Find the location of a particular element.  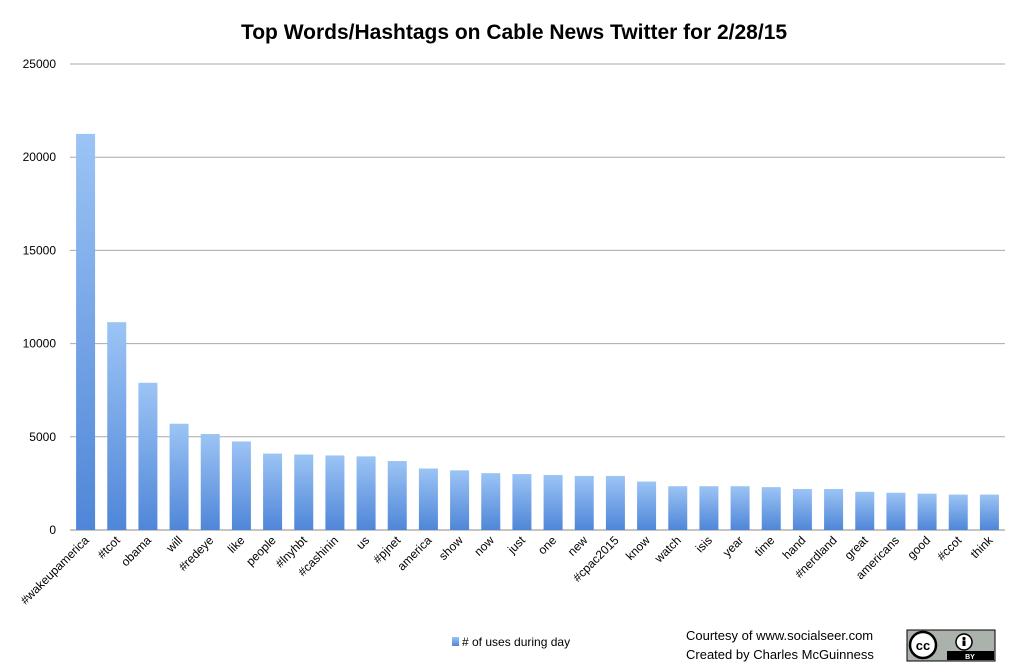

cc-text: cc is located at coordinates (923, 645).